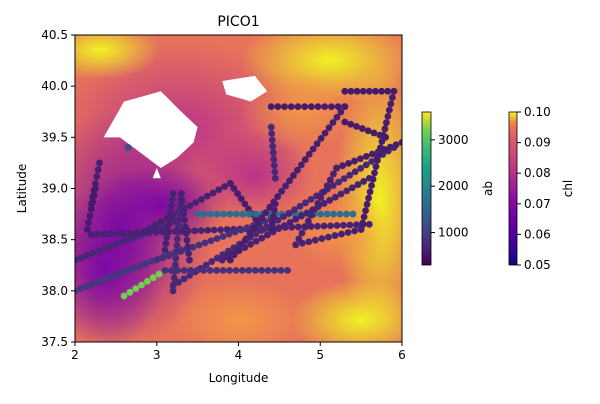 The height and width of the screenshot is (404, 600). Describe the element at coordinates (185, 127) in the screenshot. I see `land-mask` at that location.